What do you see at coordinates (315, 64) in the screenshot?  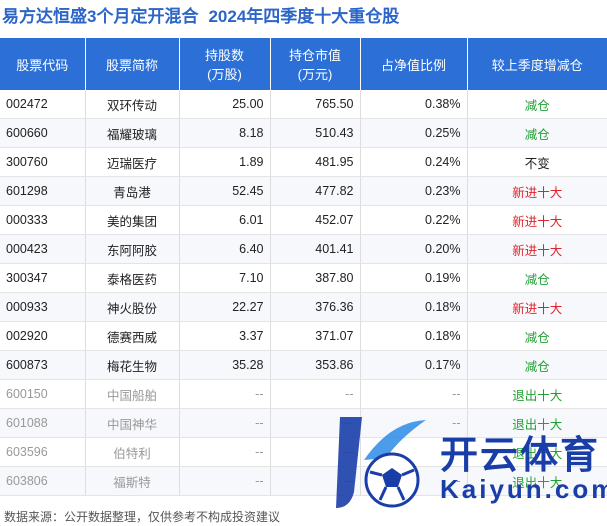 I see `column-header: 持仓市值 (万元)` at bounding box center [315, 64].